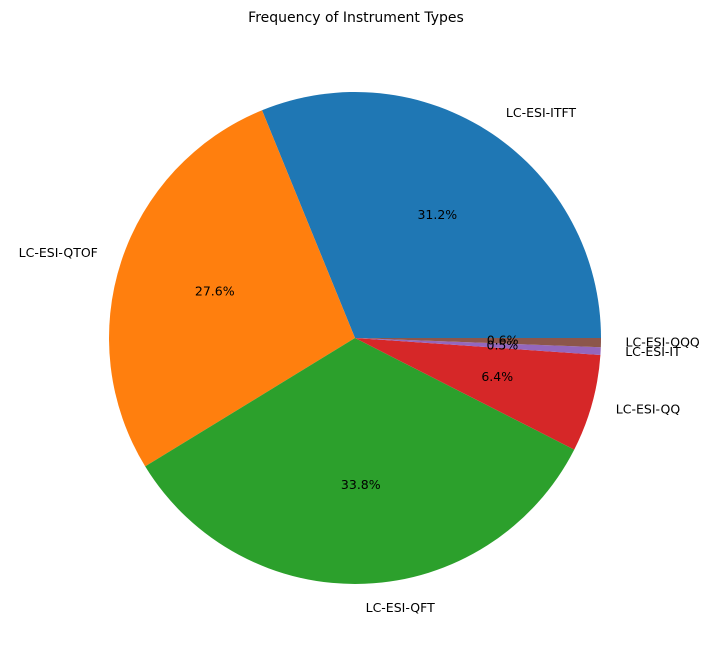  Describe the element at coordinates (648, 409) in the screenshot. I see `slice-label-lc-esi-qq: LC-ESI-QQ` at that location.